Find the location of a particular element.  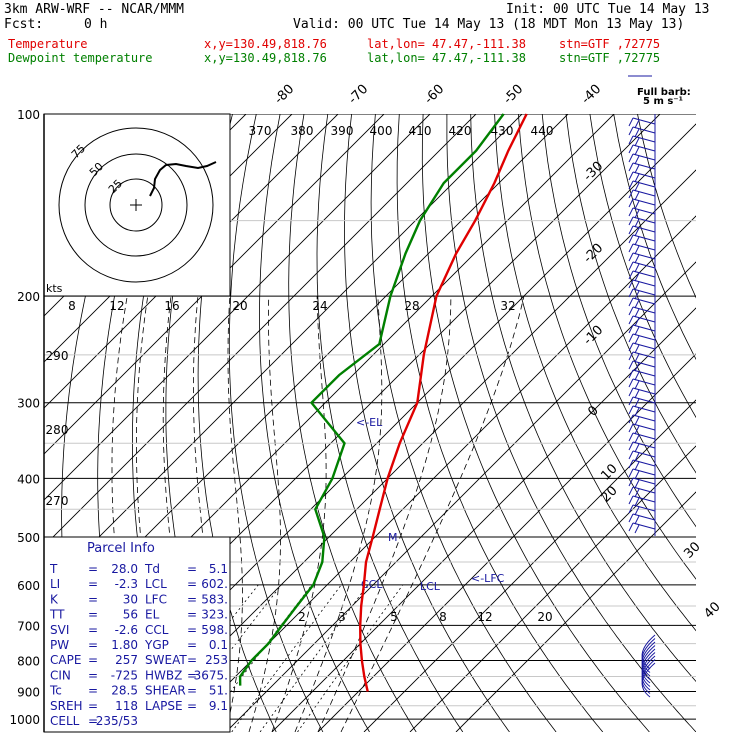

mixing-ratio-line is located at coordinates (224, 658).